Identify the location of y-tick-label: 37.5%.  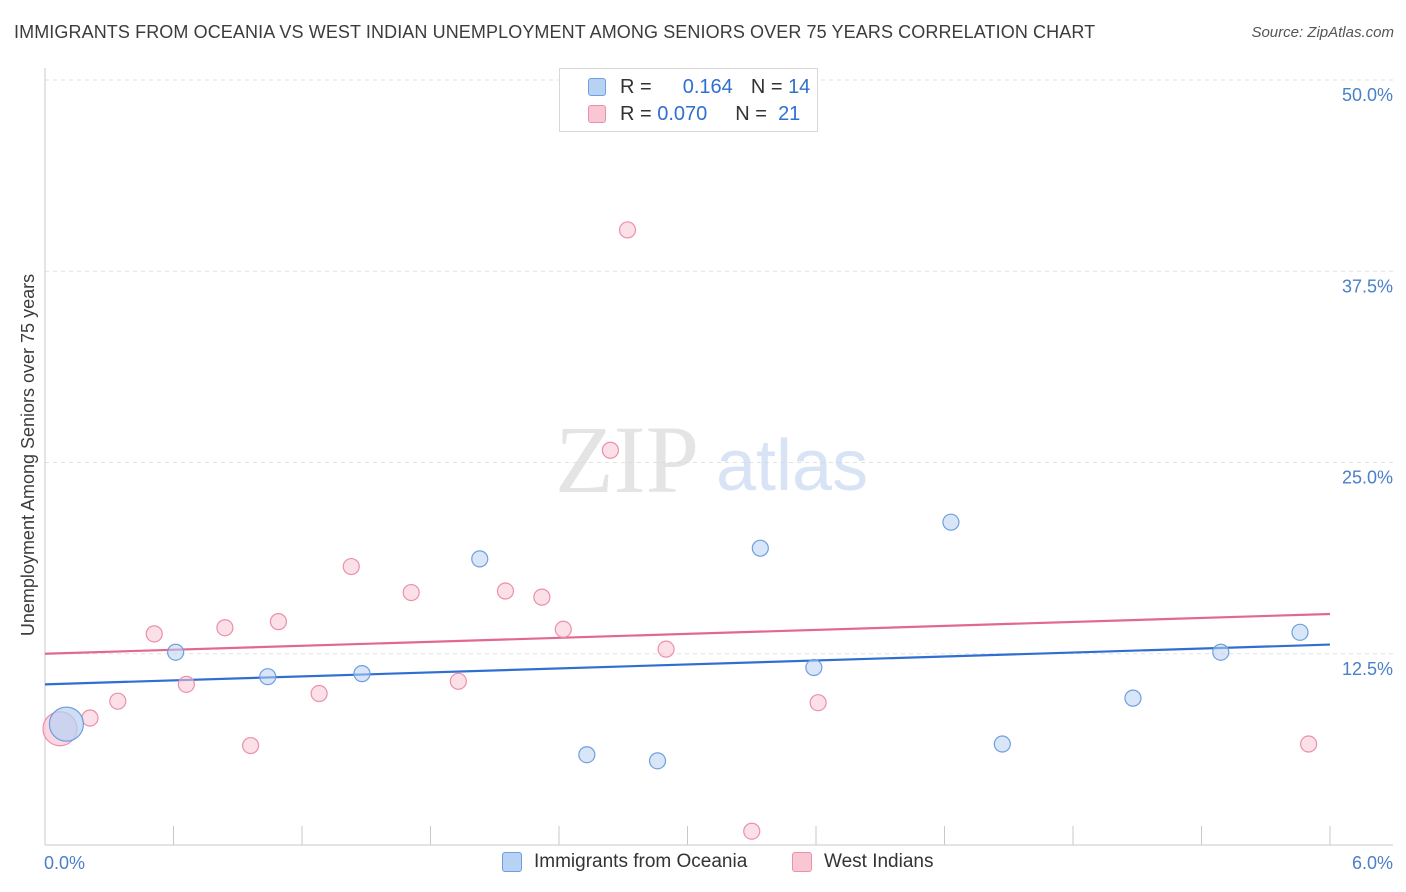
(1367, 286).